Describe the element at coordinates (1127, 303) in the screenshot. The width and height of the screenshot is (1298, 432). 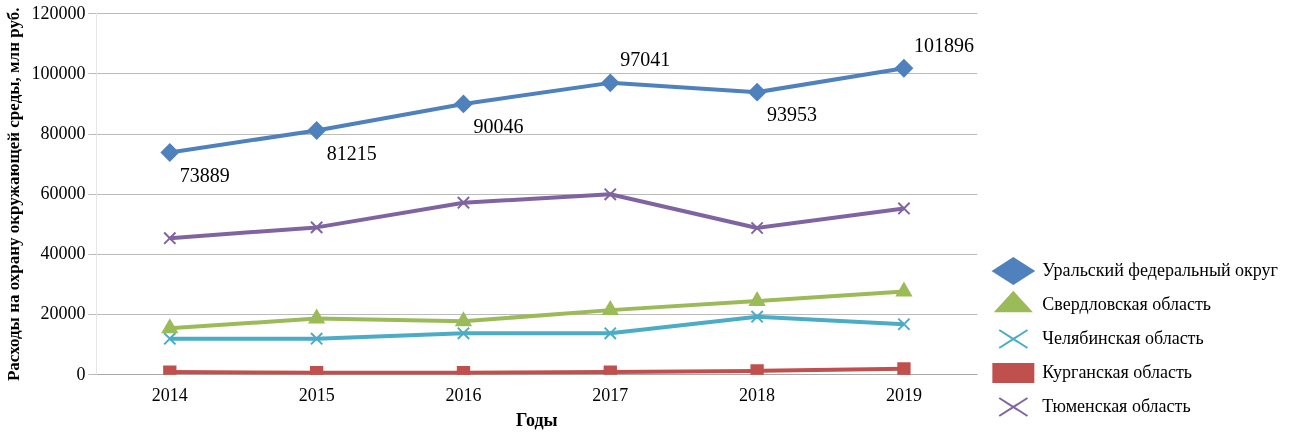
I see `legend-label: Свердловская область` at that location.